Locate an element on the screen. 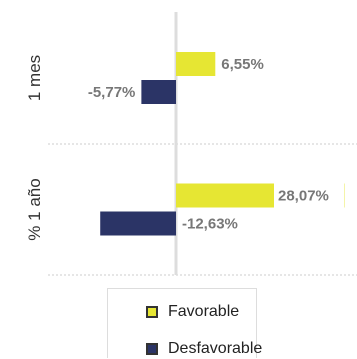  data-label-desfavorable-1: -12,63% is located at coordinates (210, 224).